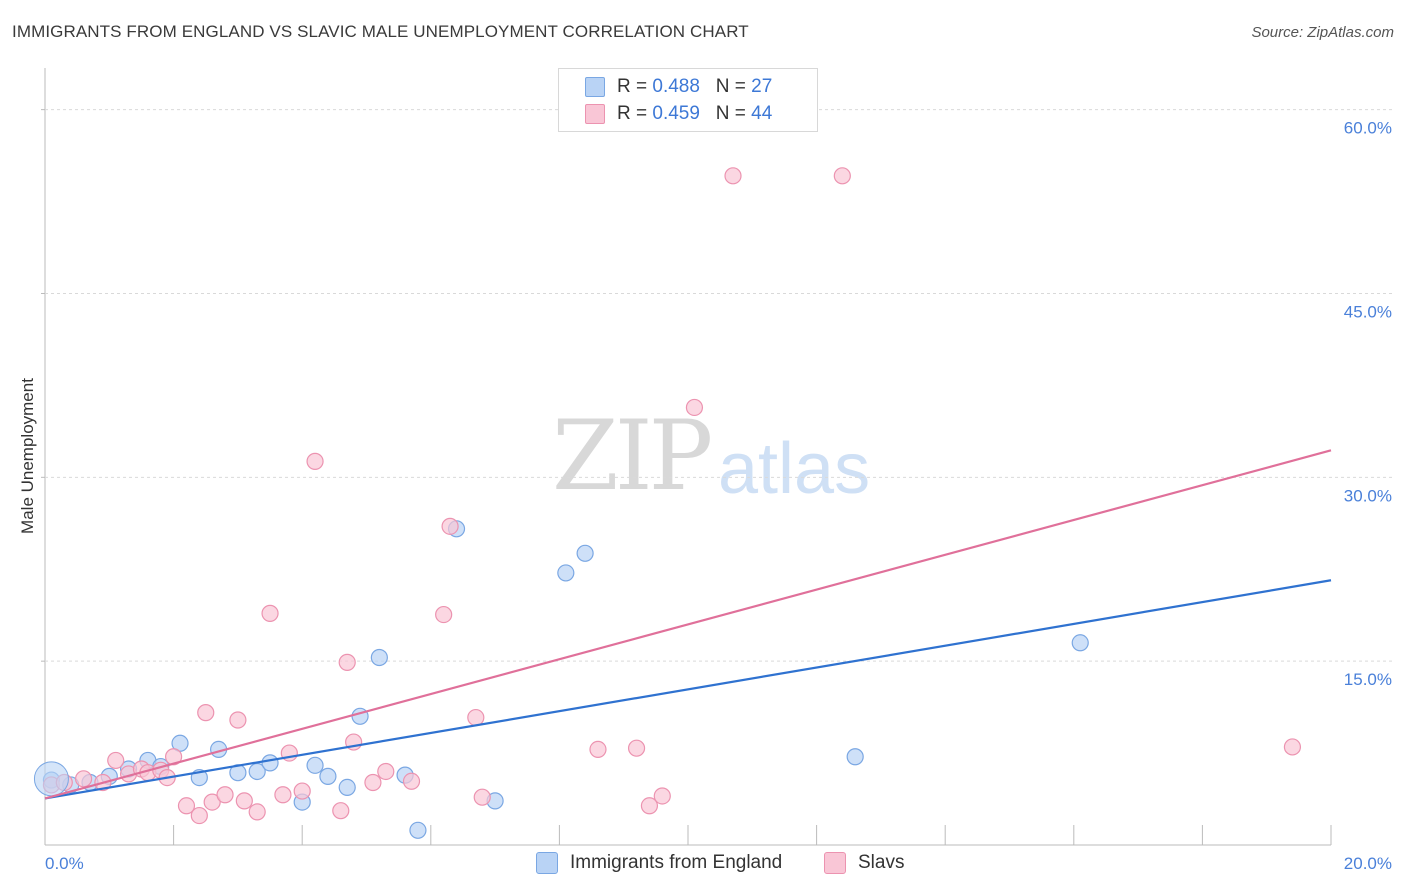 This screenshot has height=892, width=1406. I want to click on legend-r-value-england: 0.488, so click(676, 86).